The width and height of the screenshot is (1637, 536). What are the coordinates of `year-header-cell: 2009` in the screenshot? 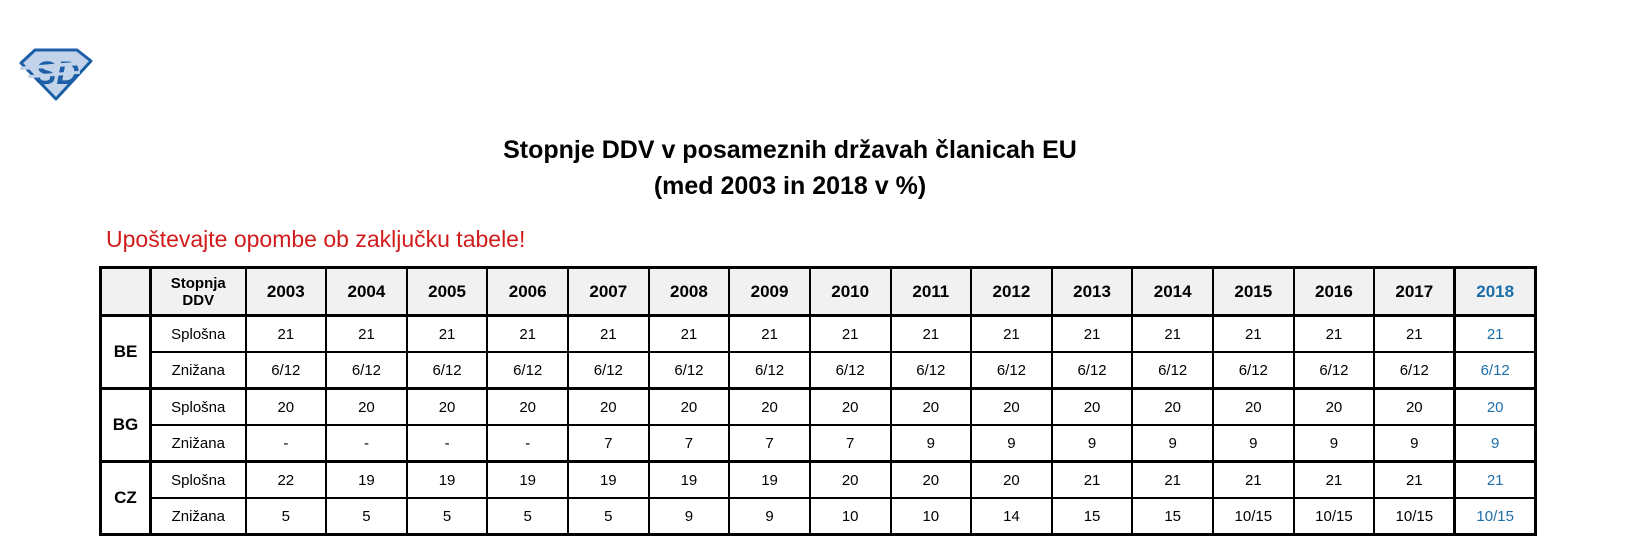 It's located at (769, 291).